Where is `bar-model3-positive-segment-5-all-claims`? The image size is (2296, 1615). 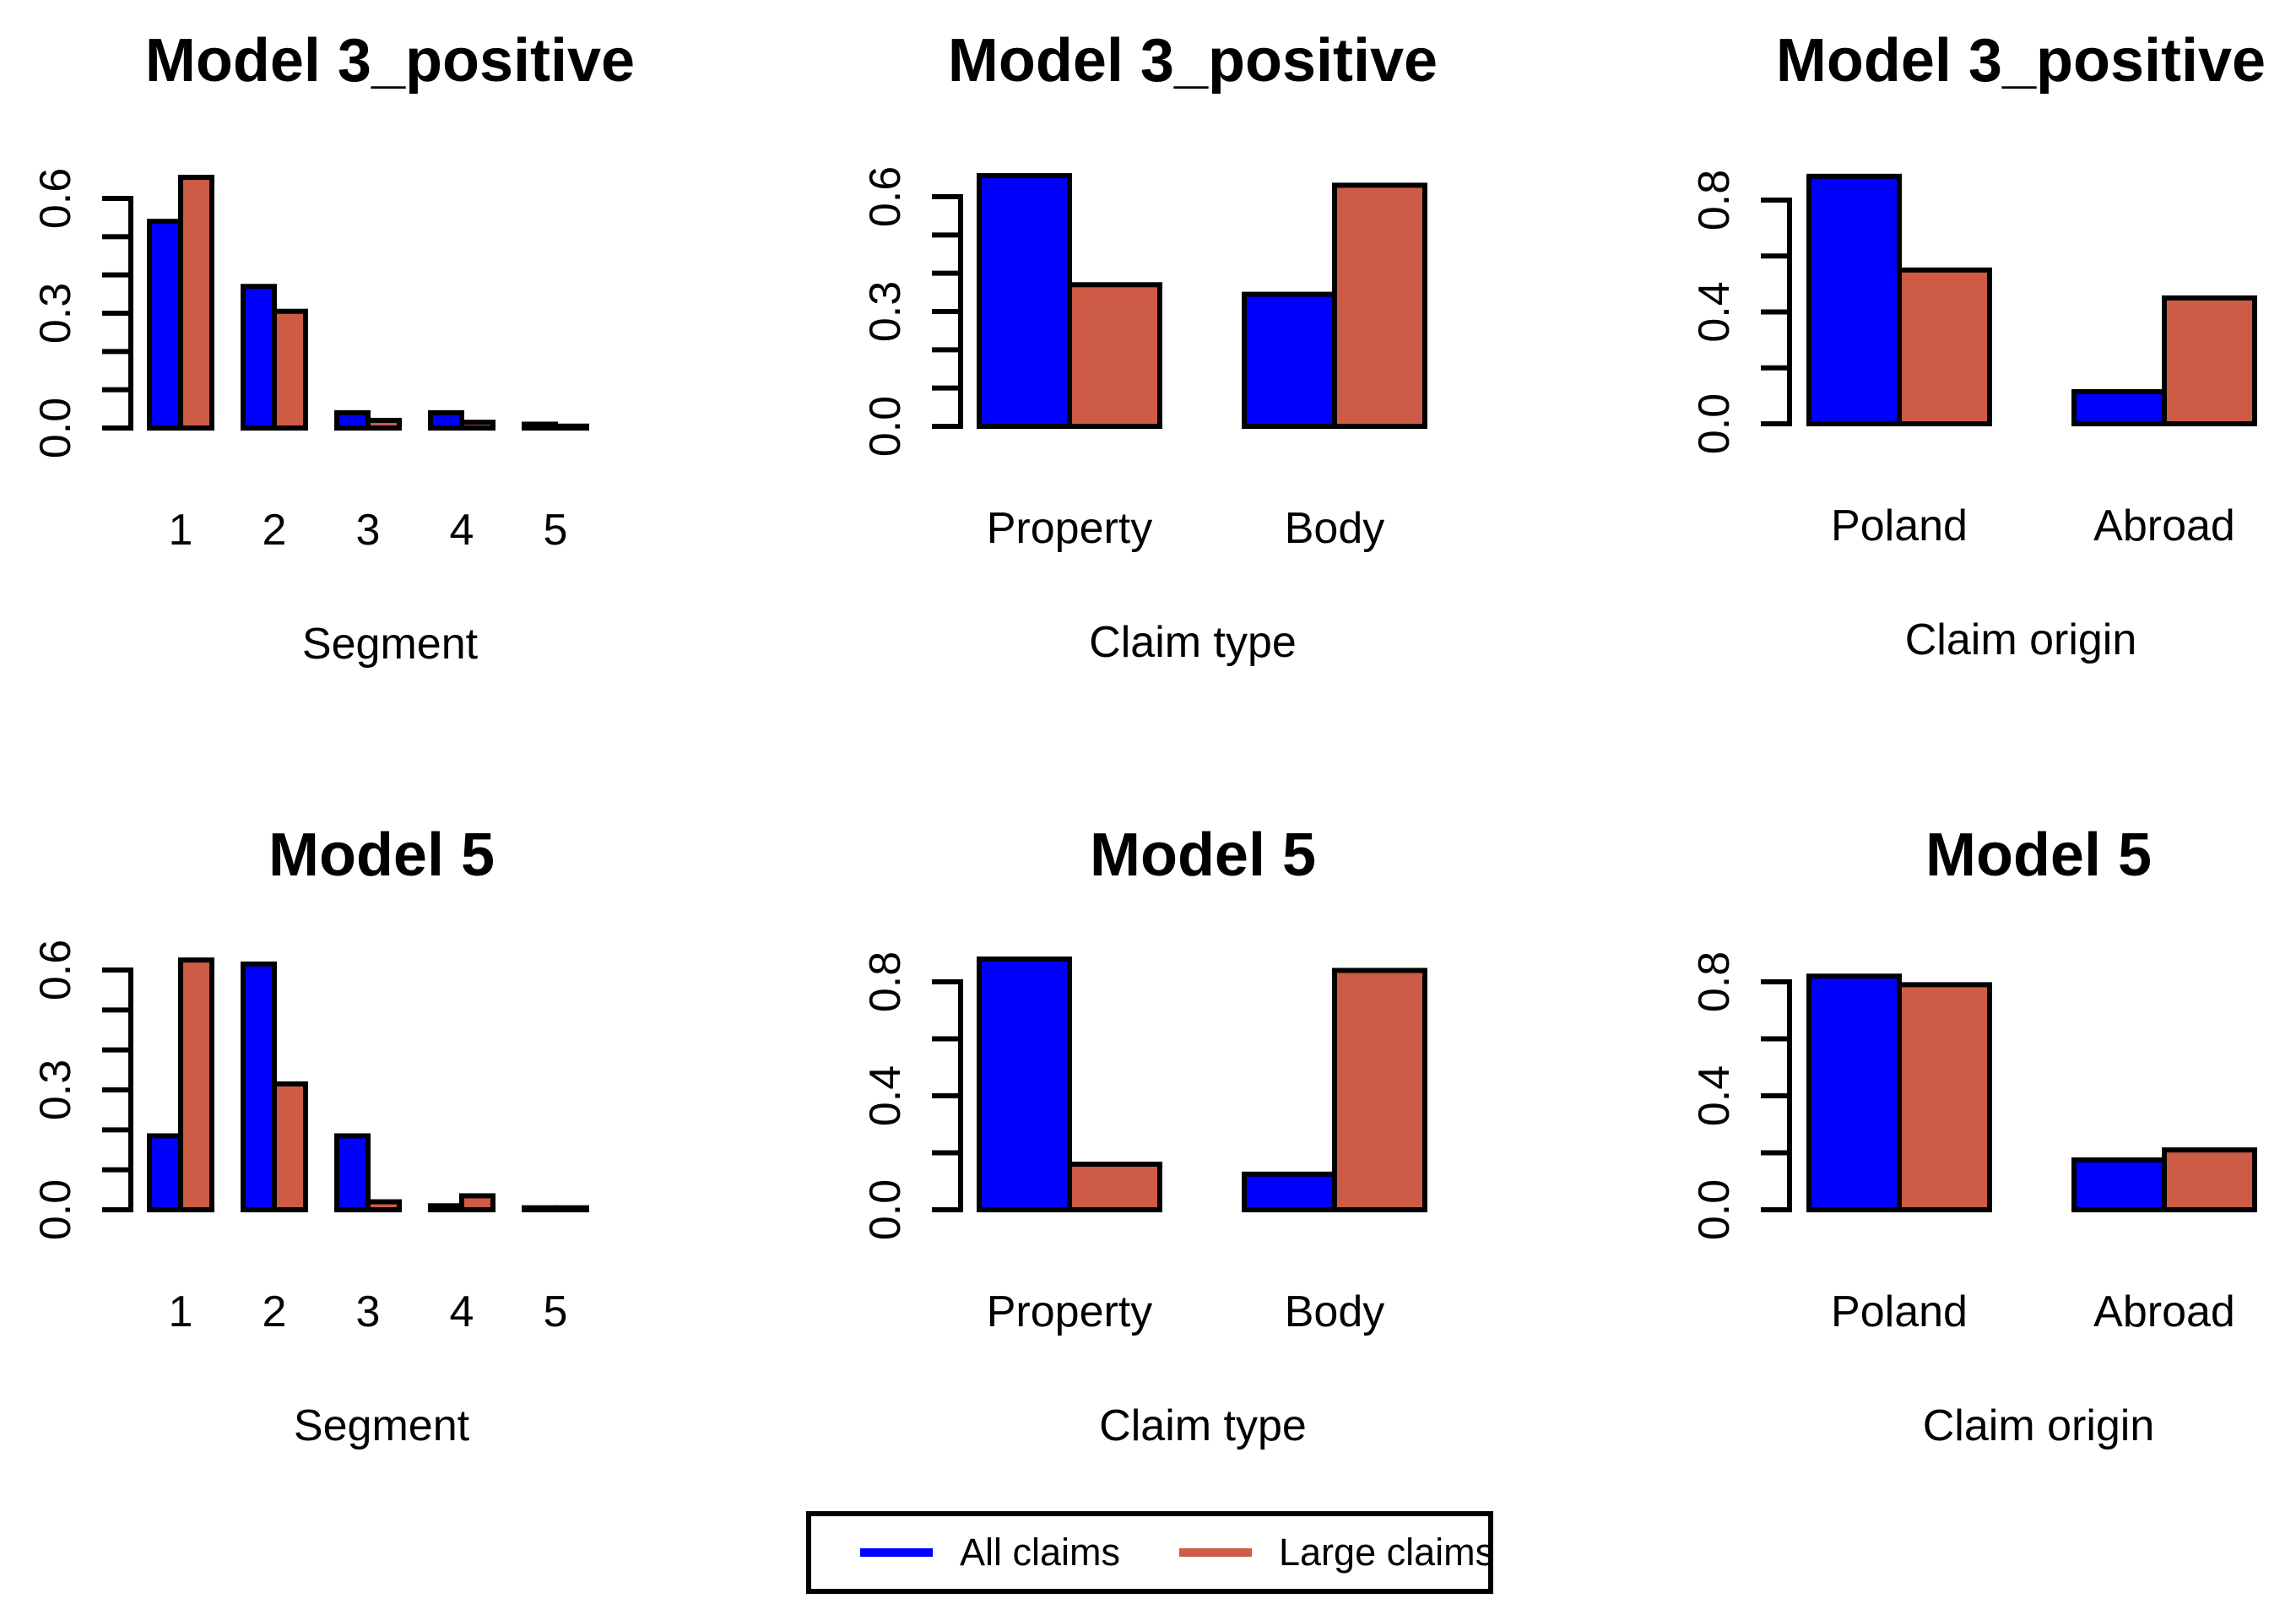 bar-model3-positive-segment-5-all-claims is located at coordinates (540, 426).